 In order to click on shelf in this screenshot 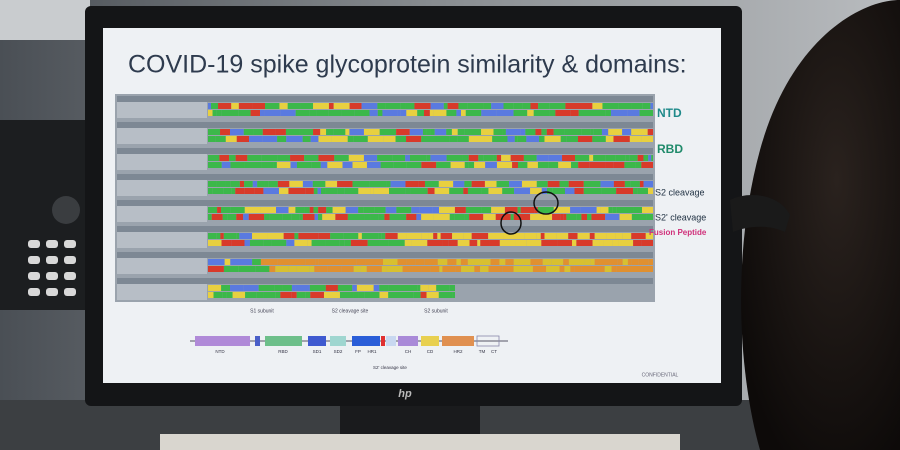, I will do `click(45, 20)`.